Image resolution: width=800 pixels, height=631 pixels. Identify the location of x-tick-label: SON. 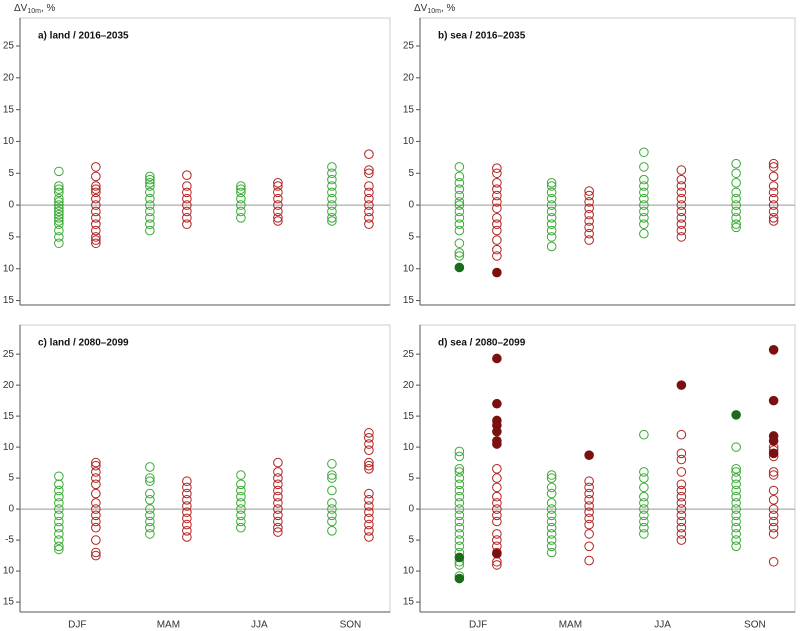
(351, 625).